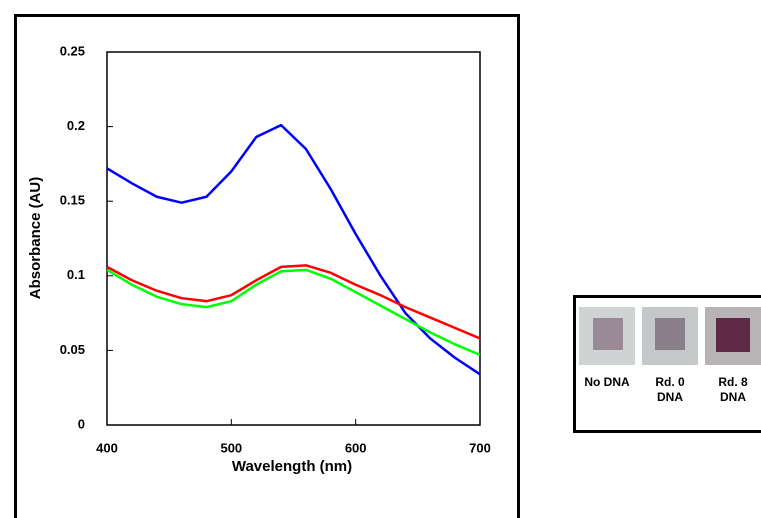 The width and height of the screenshot is (761, 518). Describe the element at coordinates (607, 382) in the screenshot. I see `inset-label: No DNA` at that location.